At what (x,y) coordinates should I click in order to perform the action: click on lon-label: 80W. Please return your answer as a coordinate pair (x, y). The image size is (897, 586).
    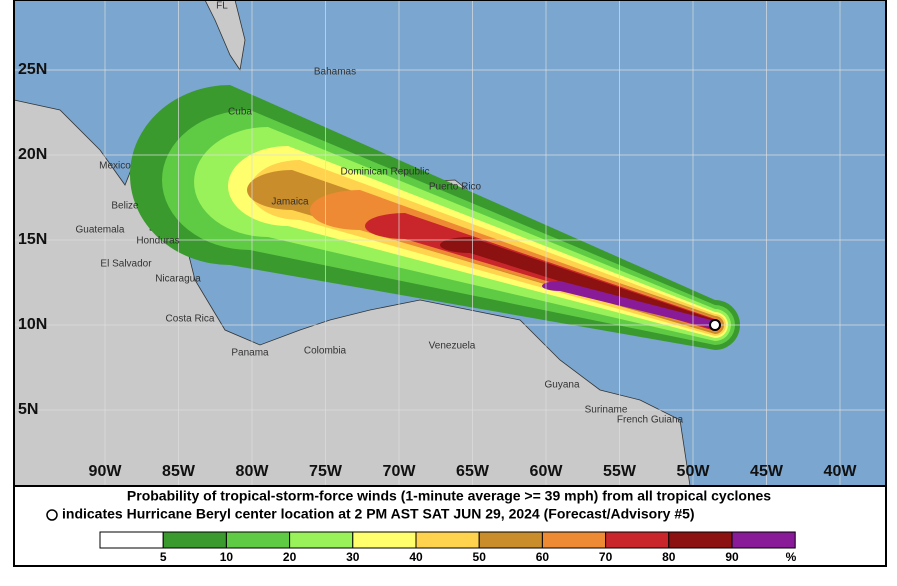
    Looking at the image, I should click on (253, 471).